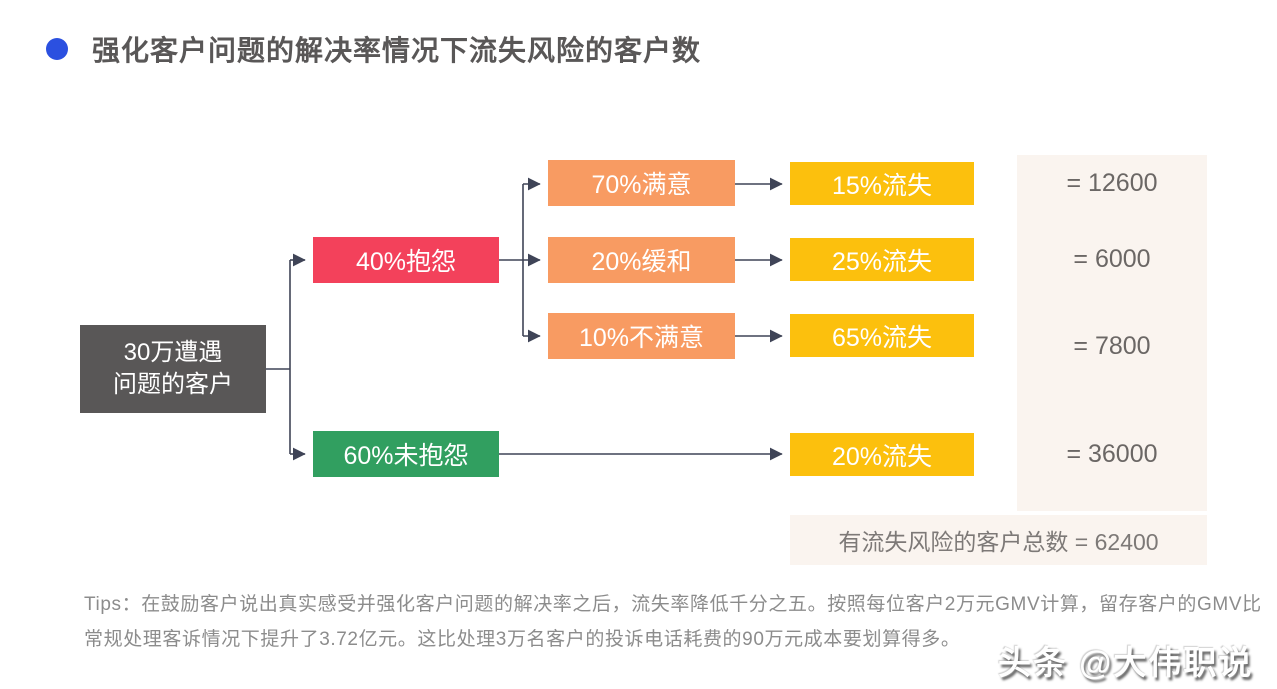 Image resolution: width=1277 pixels, height=689 pixels. What do you see at coordinates (286, 357) in the screenshot?
I see `connector-root-to-branches` at bounding box center [286, 357].